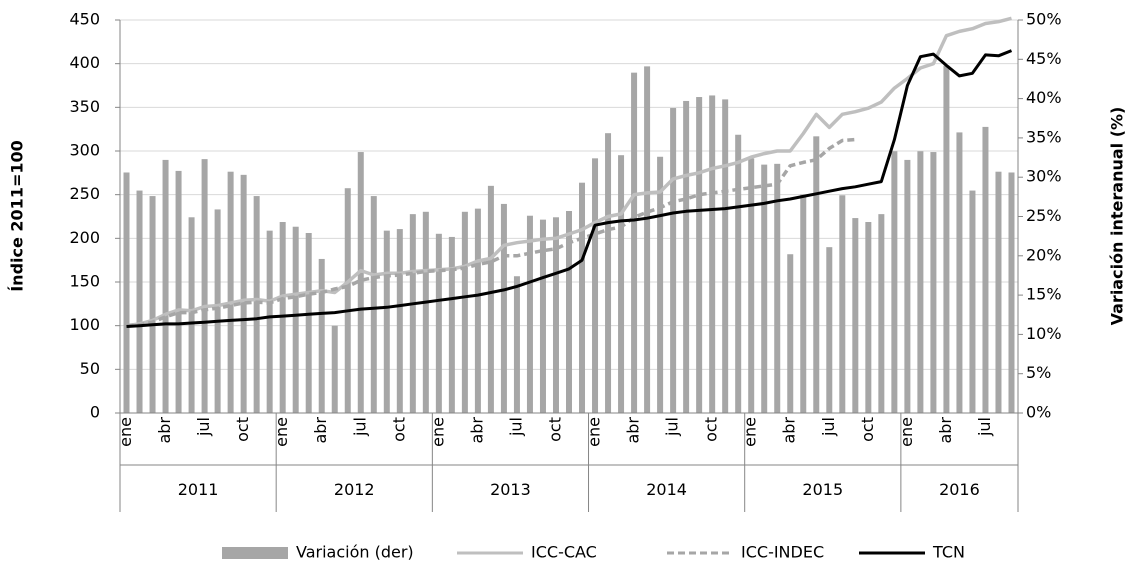 The width and height of the screenshot is (1135, 571). Describe the element at coordinates (822, 489) in the screenshot. I see `year-label: 2015` at that location.